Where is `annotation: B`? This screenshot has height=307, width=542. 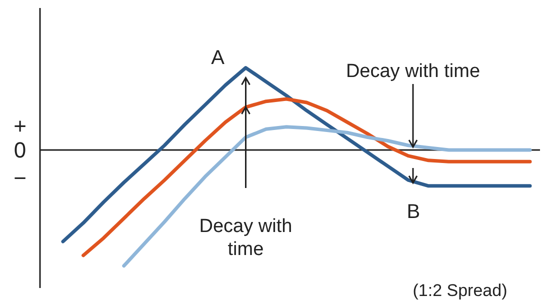
annotation: B is located at coordinates (413, 211).